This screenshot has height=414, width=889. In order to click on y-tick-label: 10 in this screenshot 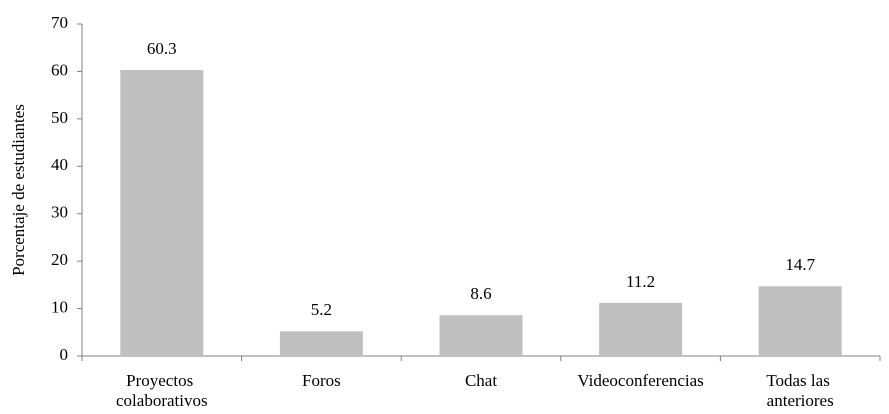, I will do `click(59, 306)`.